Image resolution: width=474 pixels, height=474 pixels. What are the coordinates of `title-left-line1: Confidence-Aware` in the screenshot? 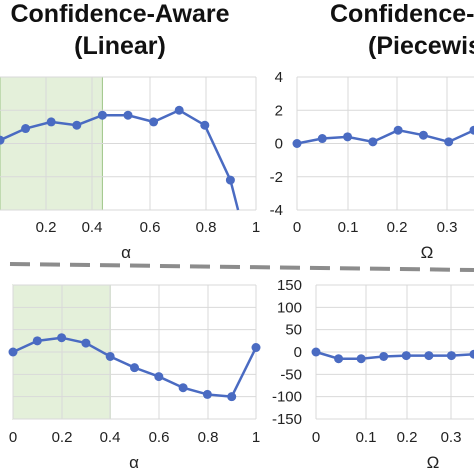 It's located at (119, 14).